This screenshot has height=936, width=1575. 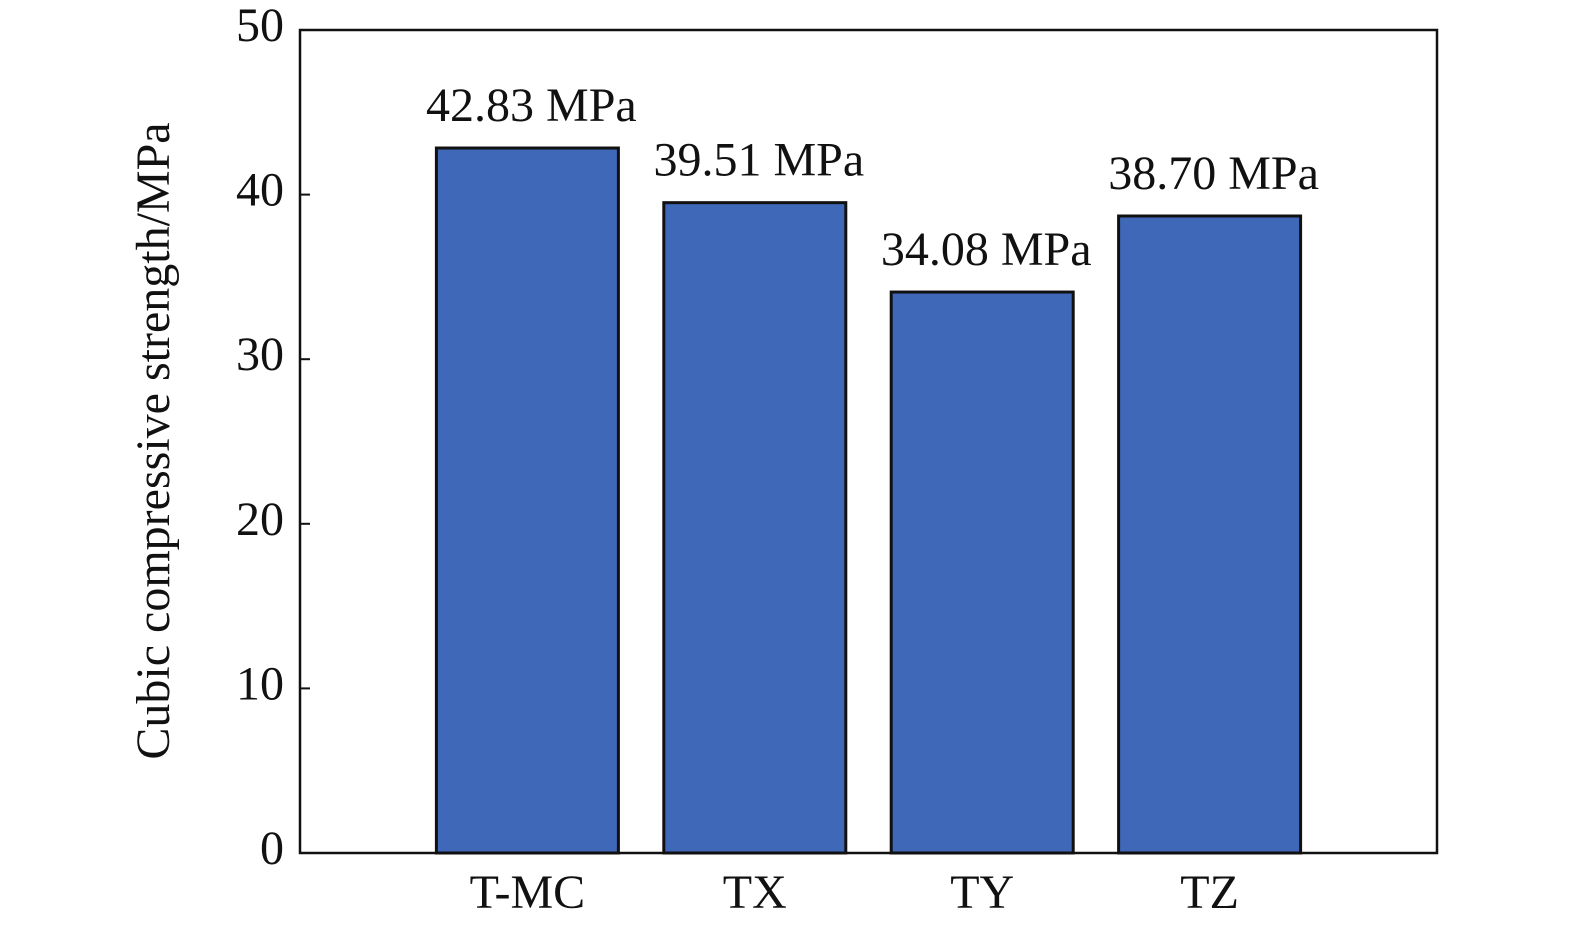 I want to click on y-tick-label: 50, so click(x=260, y=26).